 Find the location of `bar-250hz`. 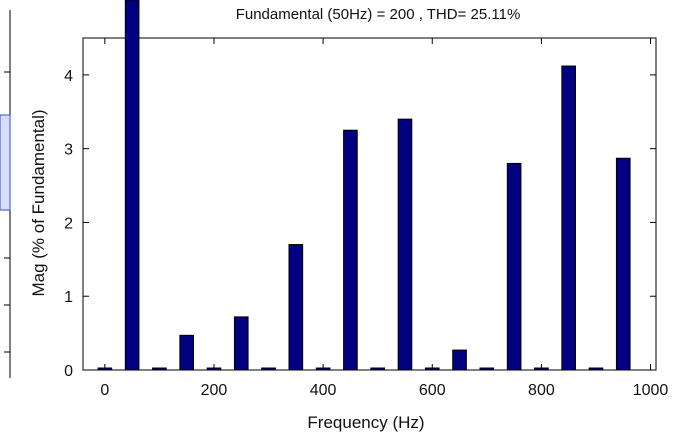

bar-250hz is located at coordinates (241, 343).